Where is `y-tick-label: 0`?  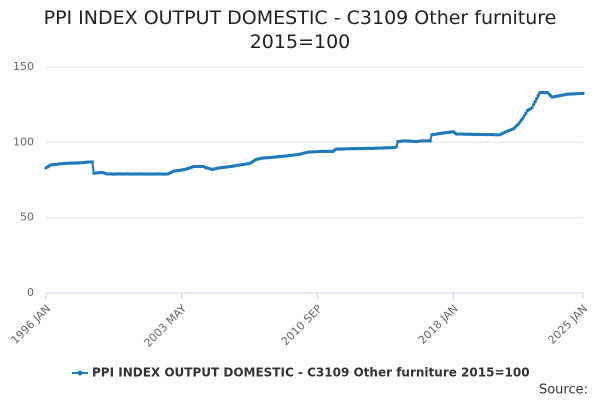
y-tick-label: 0 is located at coordinates (30, 292).